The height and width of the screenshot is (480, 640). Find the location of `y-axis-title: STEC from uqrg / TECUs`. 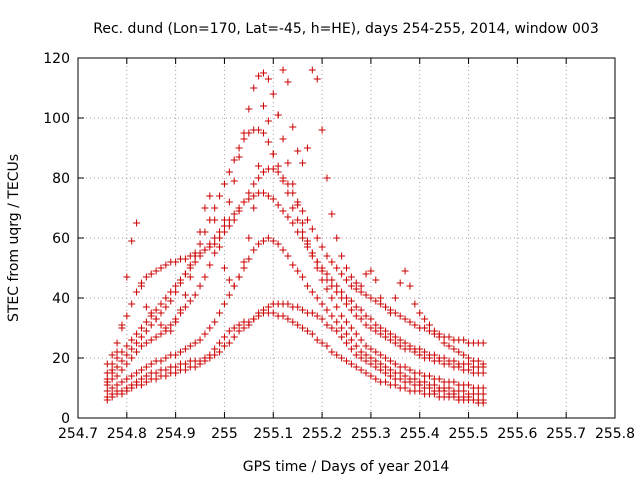

y-axis-title: STEC from uqrg / TECUs is located at coordinates (14, 238).